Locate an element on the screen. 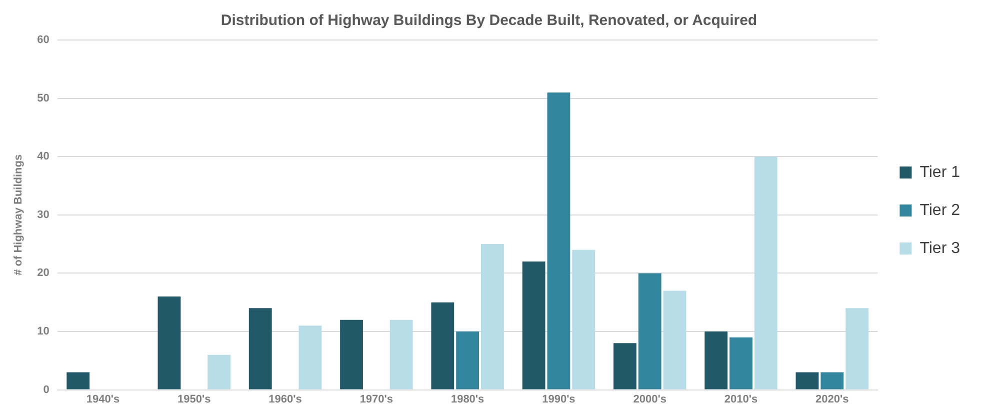  x-tick-label: 1980's is located at coordinates (467, 399).